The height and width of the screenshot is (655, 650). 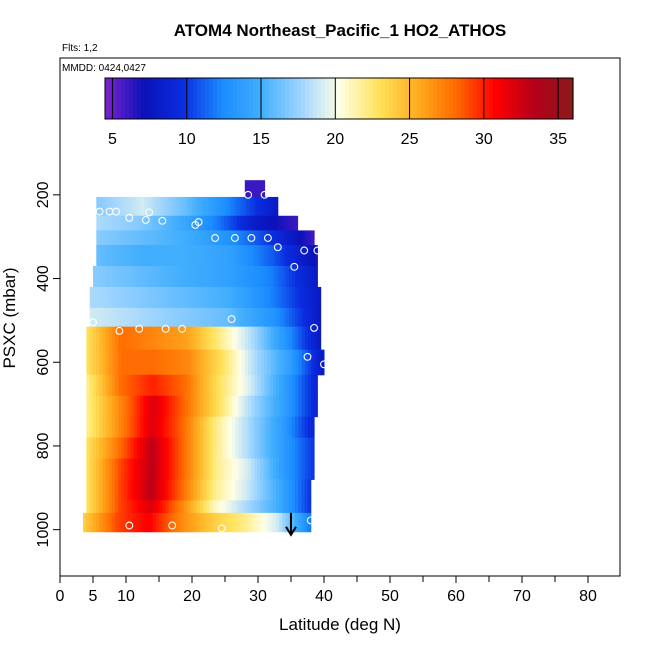 What do you see at coordinates (456, 596) in the screenshot?
I see `x-tick-label: 60` at bounding box center [456, 596].